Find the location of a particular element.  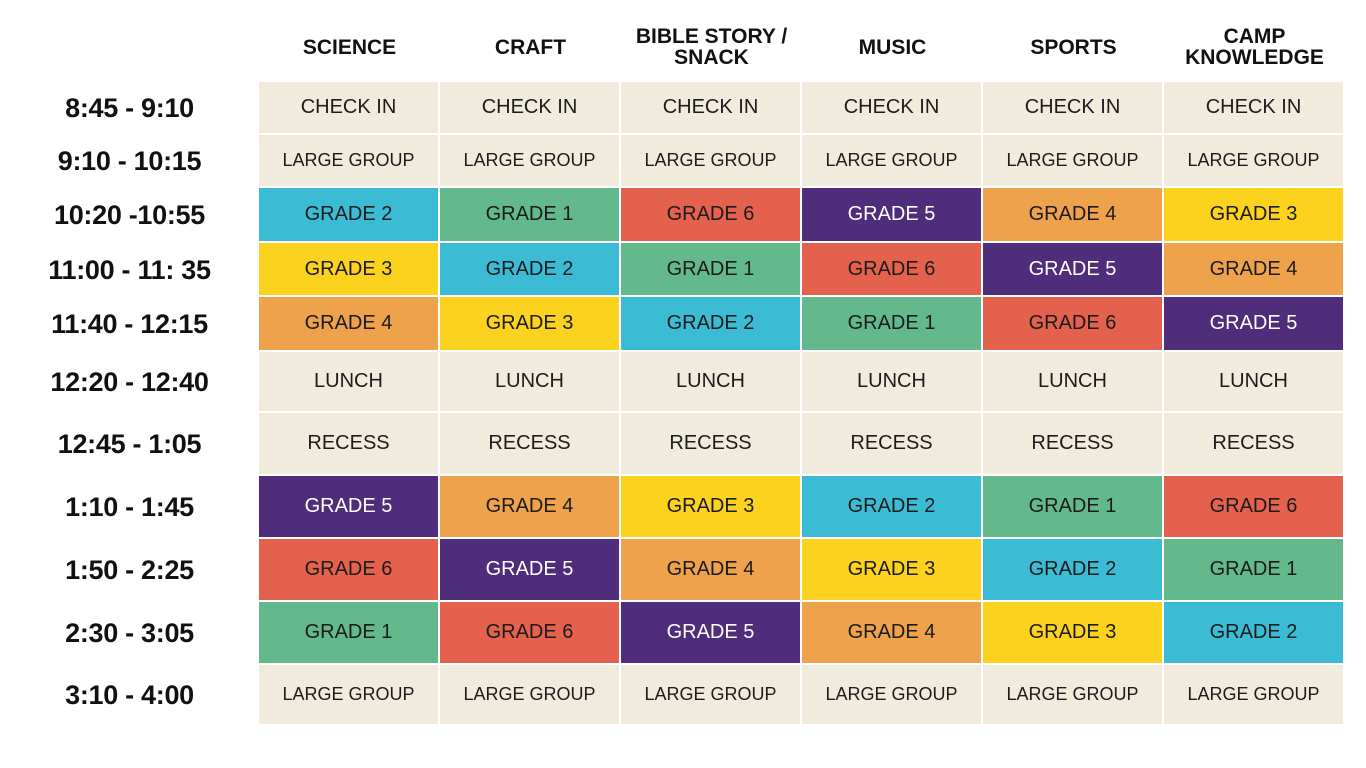

column-header-label: MUSIC is located at coordinates (892, 47).